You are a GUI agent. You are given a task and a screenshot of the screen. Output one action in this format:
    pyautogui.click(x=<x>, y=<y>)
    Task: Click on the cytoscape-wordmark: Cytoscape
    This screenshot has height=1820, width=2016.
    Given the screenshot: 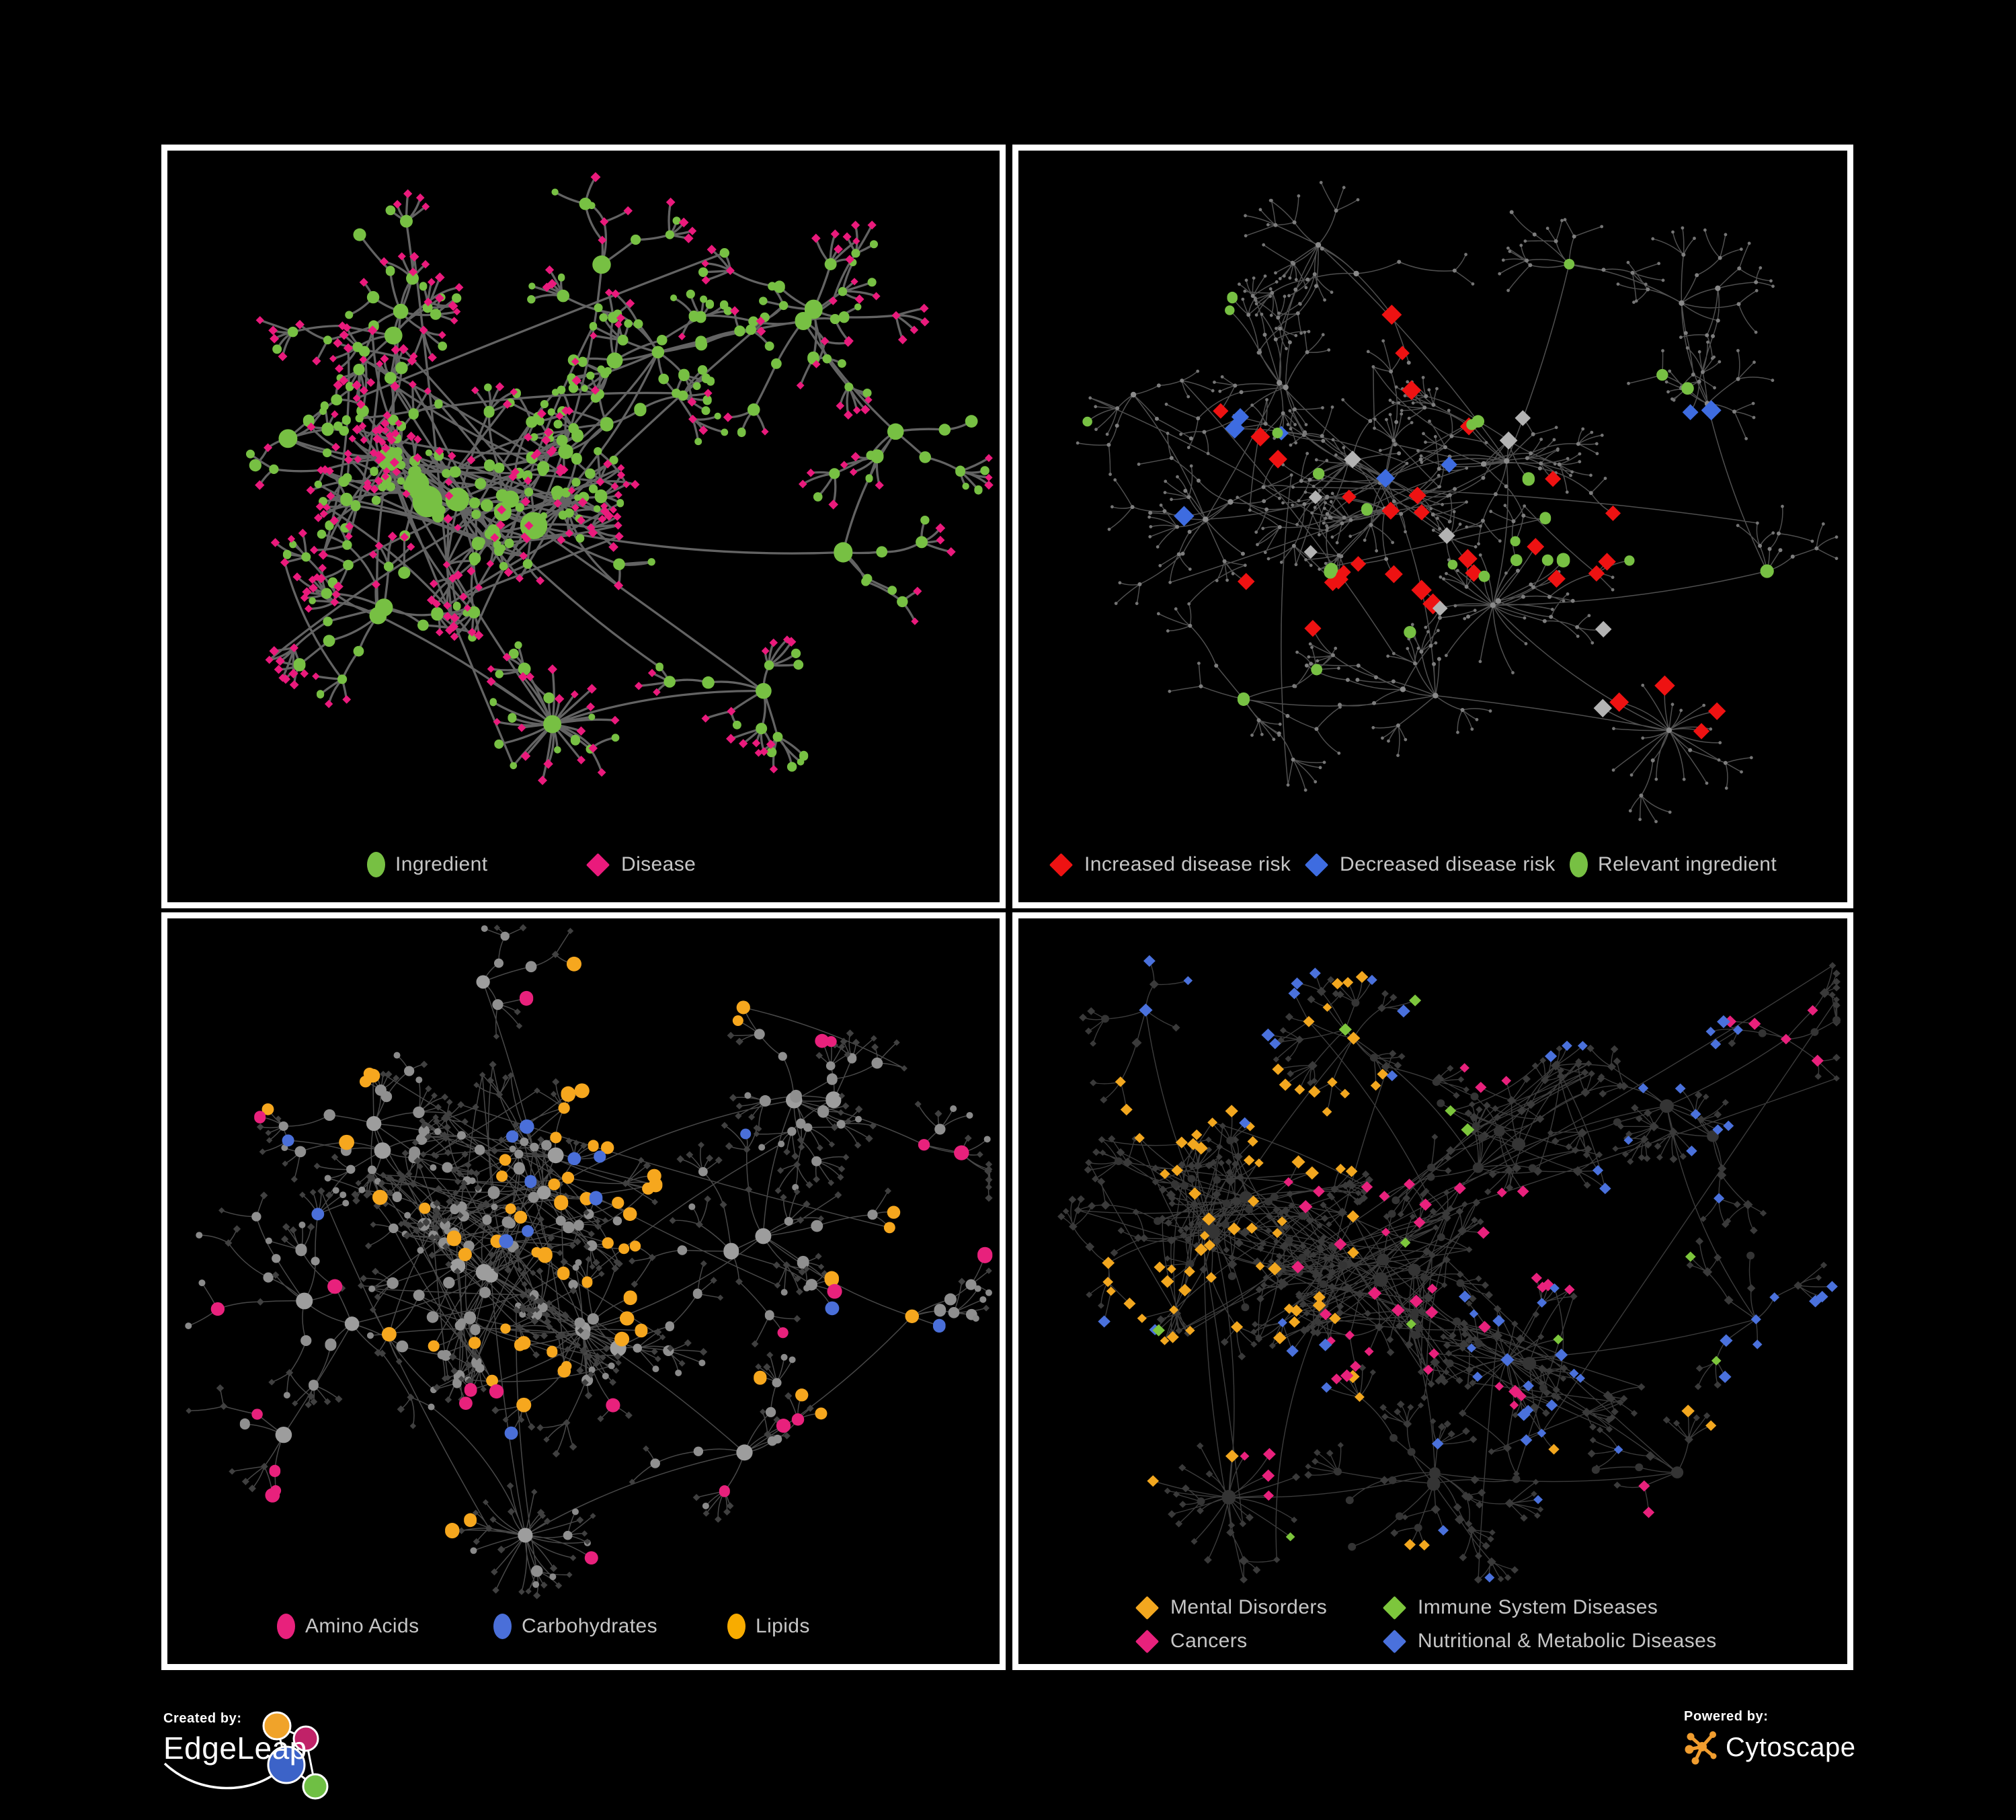 What is the action you would take?
    pyautogui.click(x=1791, y=1747)
    